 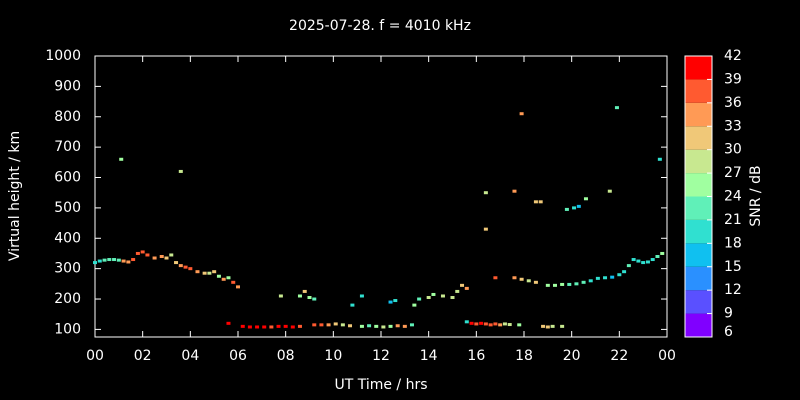 I want to click on y-tick-label: 300, so click(x=67, y=269).